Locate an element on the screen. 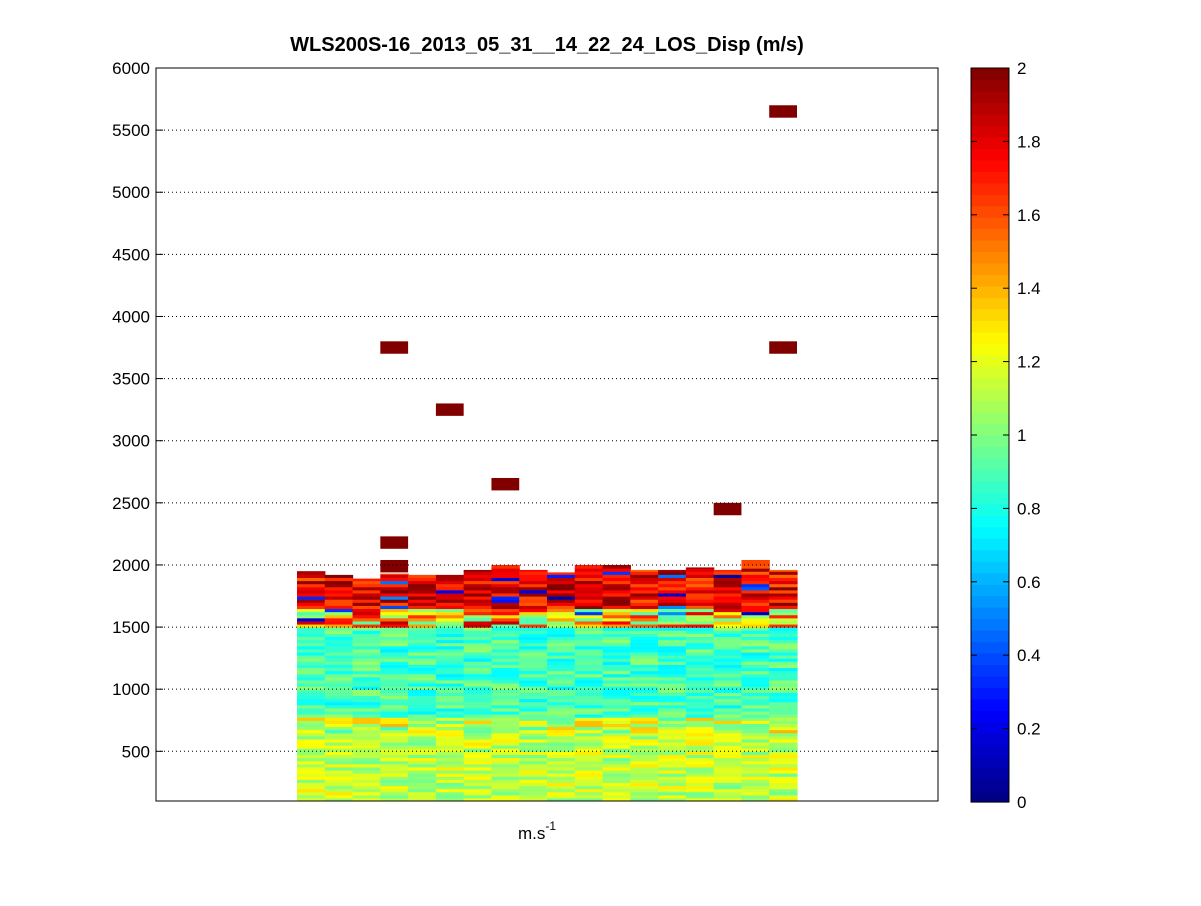  y-tick-label: 2500 is located at coordinates (131, 503).